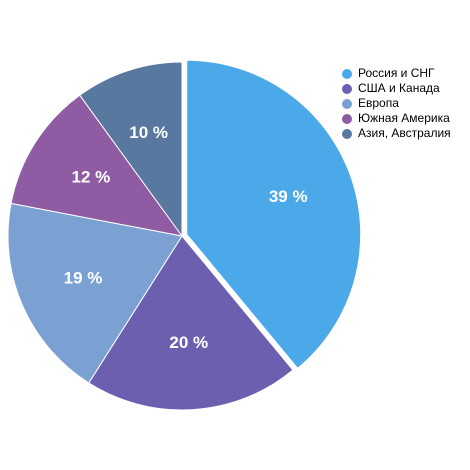  Describe the element at coordinates (83, 277) in the screenshot. I see `value-label: 19 %` at that location.